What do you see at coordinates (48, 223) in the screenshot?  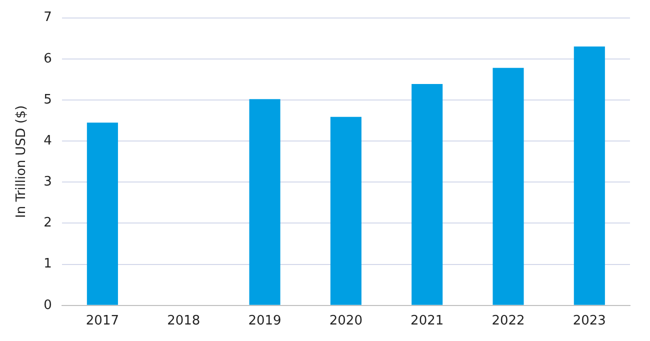 I see `y-tick-label: 2` at bounding box center [48, 223].